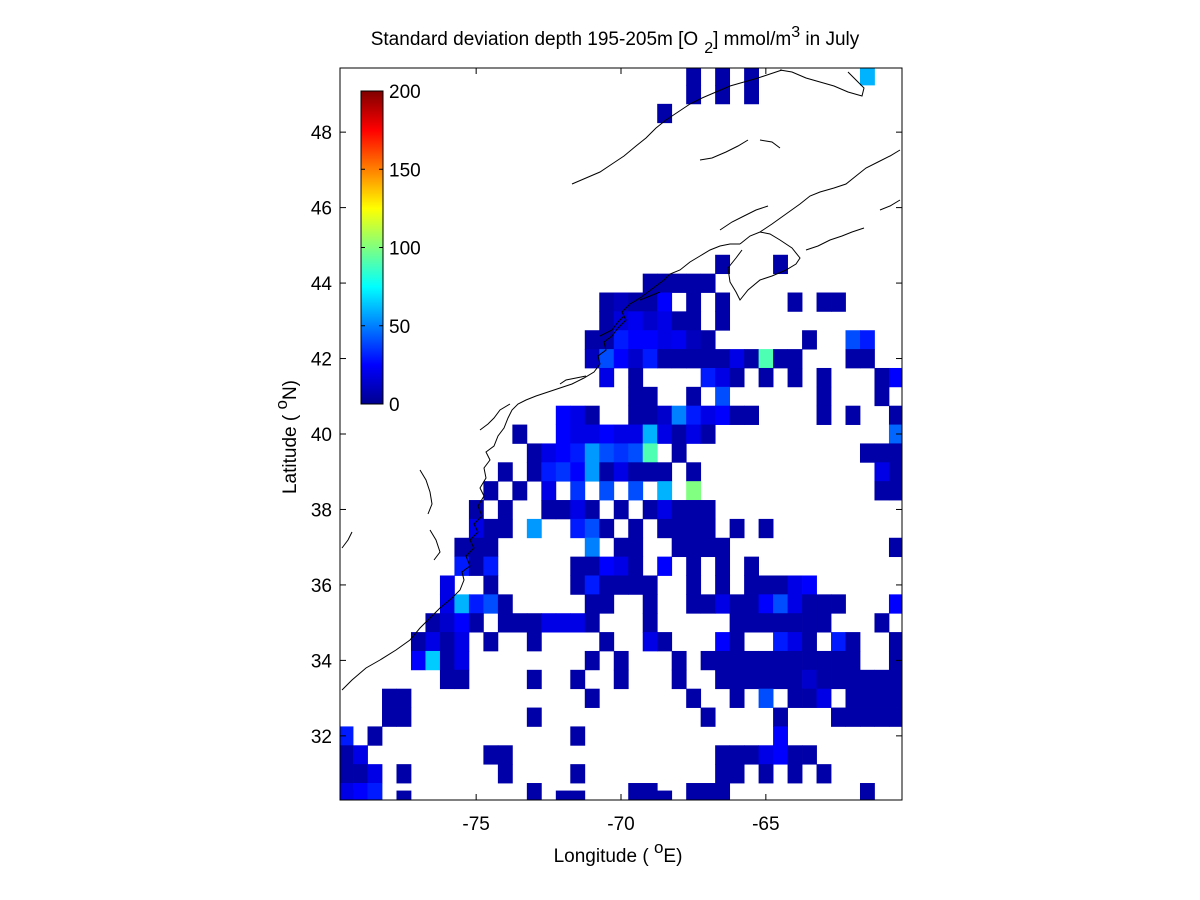  What do you see at coordinates (322, 661) in the screenshot?
I see `y-tick-label: 34` at bounding box center [322, 661].